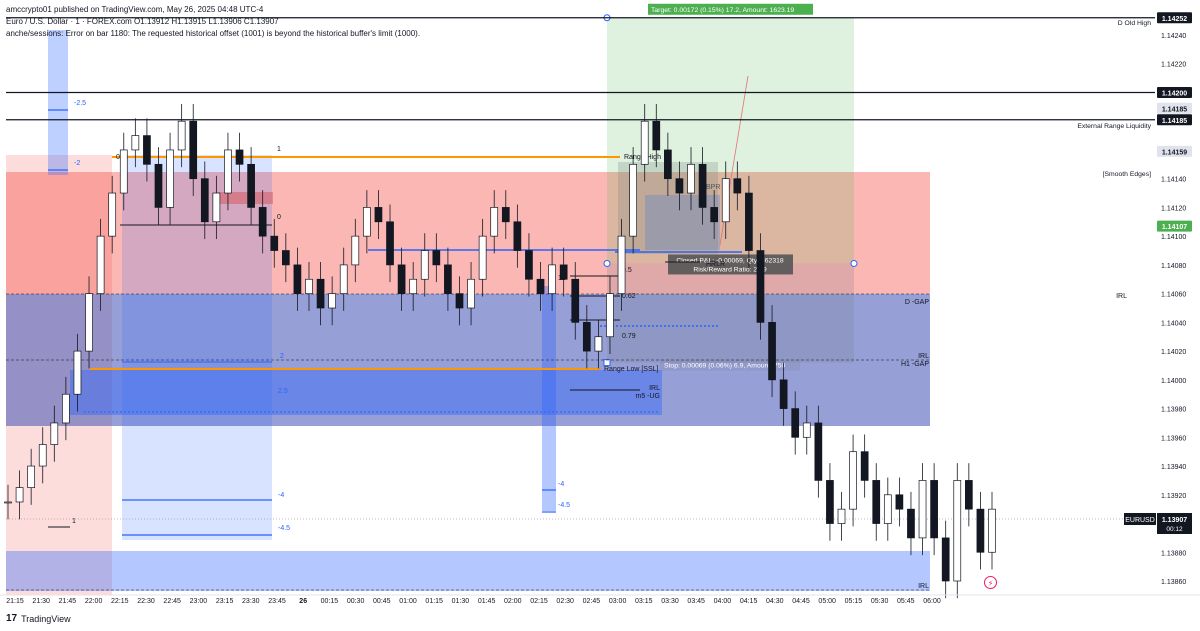 The image size is (1200, 631). What do you see at coordinates (565, 601) in the screenshot?
I see `x-tick-label: 02:30` at bounding box center [565, 601].